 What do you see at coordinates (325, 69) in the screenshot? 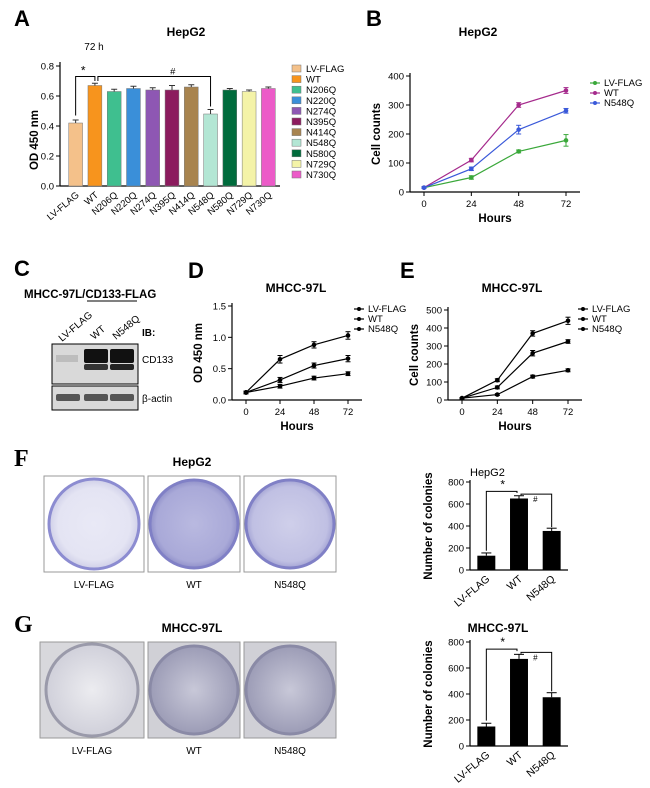
I see `chart-a-legend-label: LV-FLAG` at bounding box center [325, 69].